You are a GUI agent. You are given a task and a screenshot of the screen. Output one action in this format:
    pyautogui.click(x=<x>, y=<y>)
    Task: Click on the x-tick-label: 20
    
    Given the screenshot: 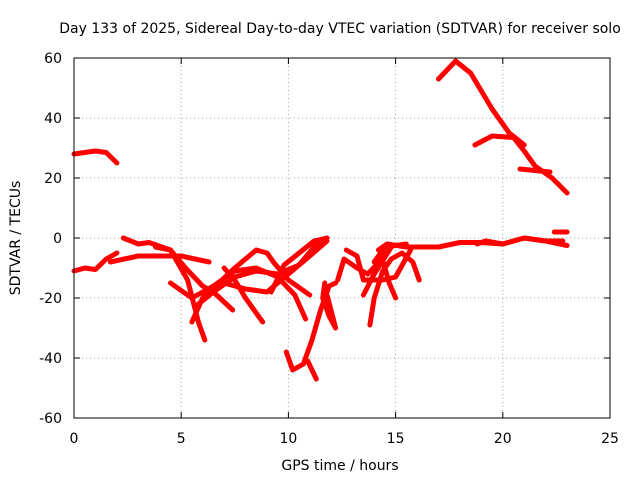 What is the action you would take?
    pyautogui.click(x=503, y=439)
    